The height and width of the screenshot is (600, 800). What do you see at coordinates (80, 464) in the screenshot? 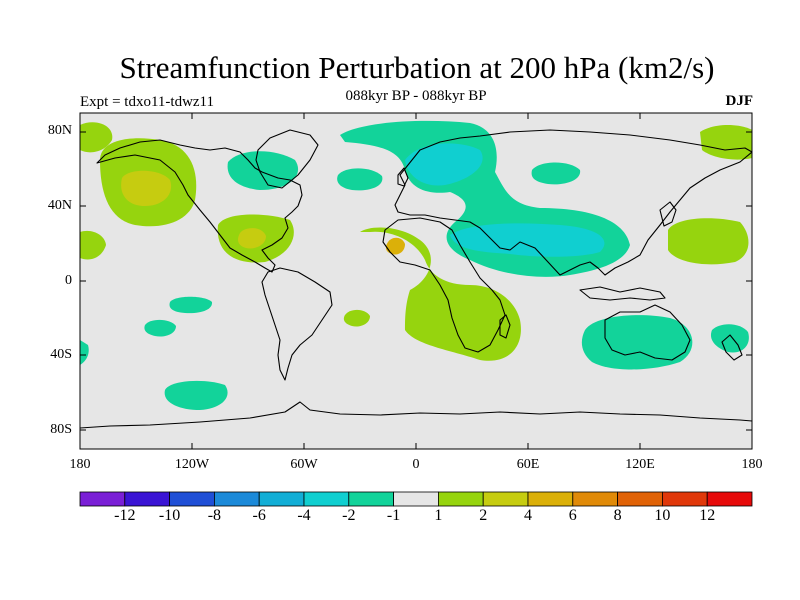
I see `lon-label-180-west: 180` at bounding box center [80, 464].